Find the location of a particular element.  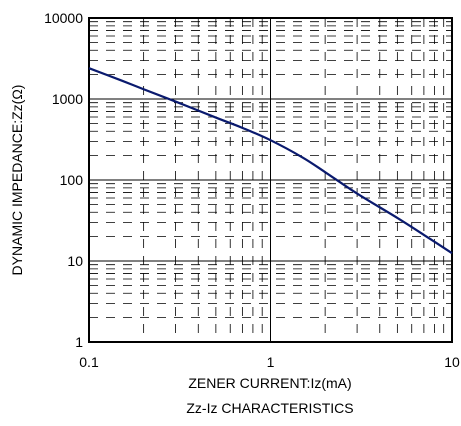

y-axis-label: DYNAMIC IMPEDANCE:Zz(Ω) is located at coordinates (17, 180).